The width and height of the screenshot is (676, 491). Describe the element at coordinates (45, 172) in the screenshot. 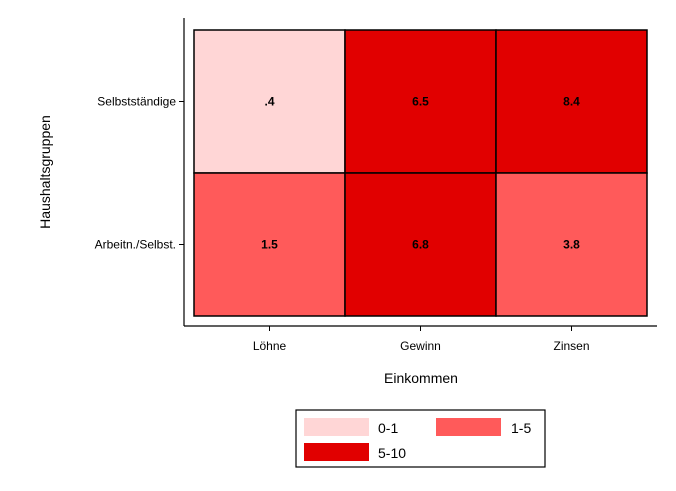

I see `y-axis-title: Haushaltsgruppen` at that location.